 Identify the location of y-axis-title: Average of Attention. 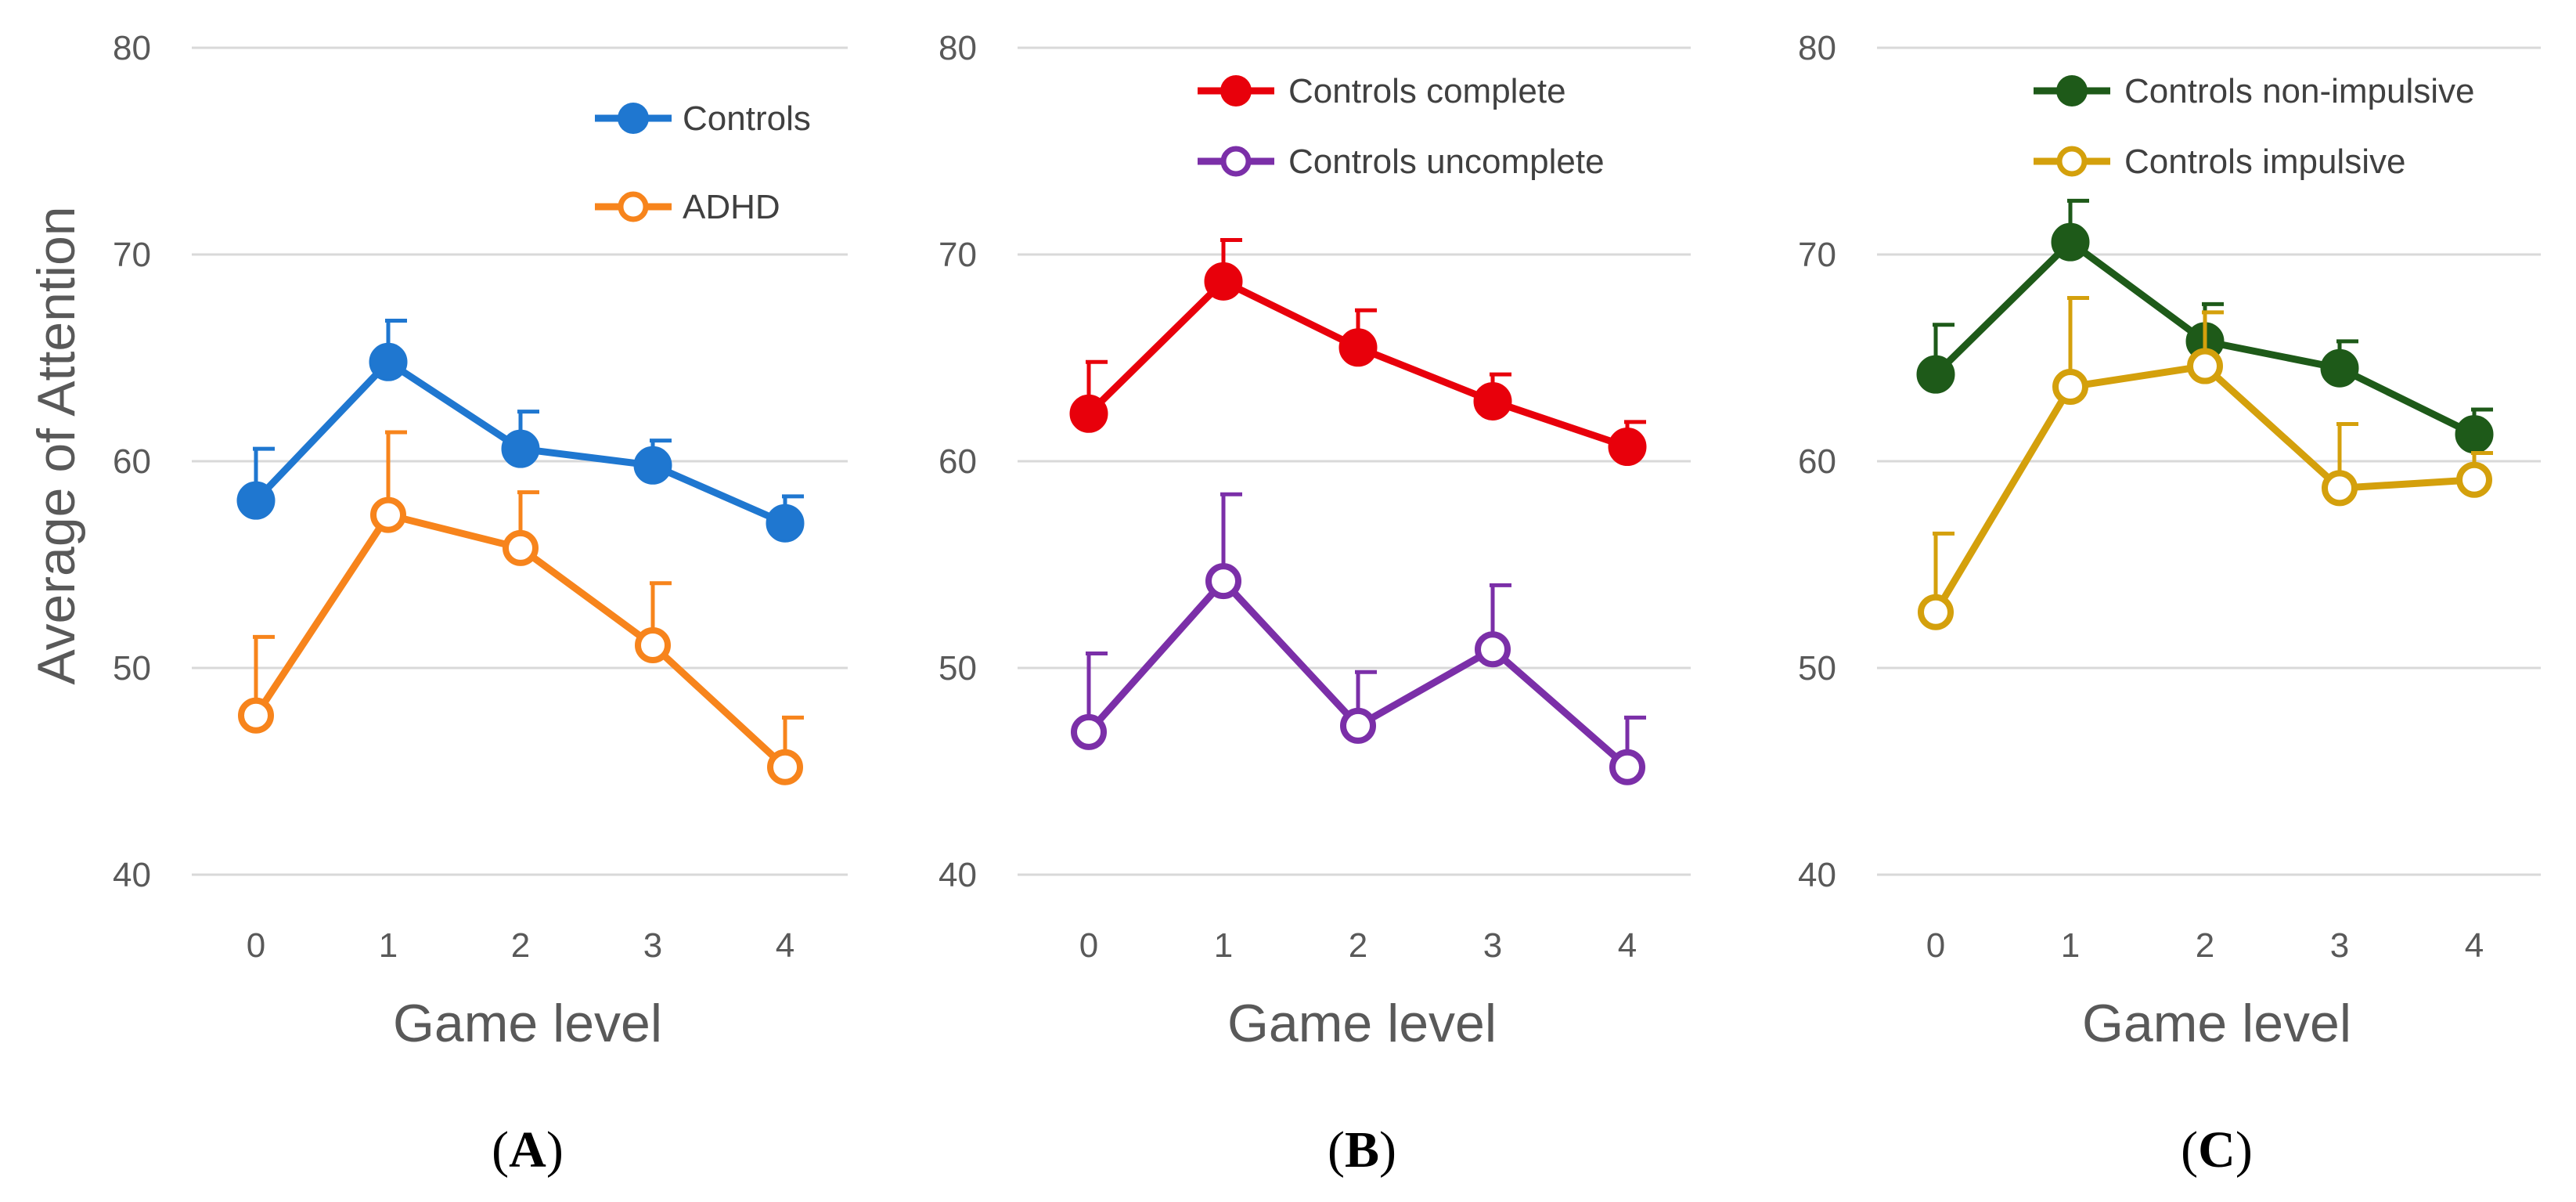
(56, 445).